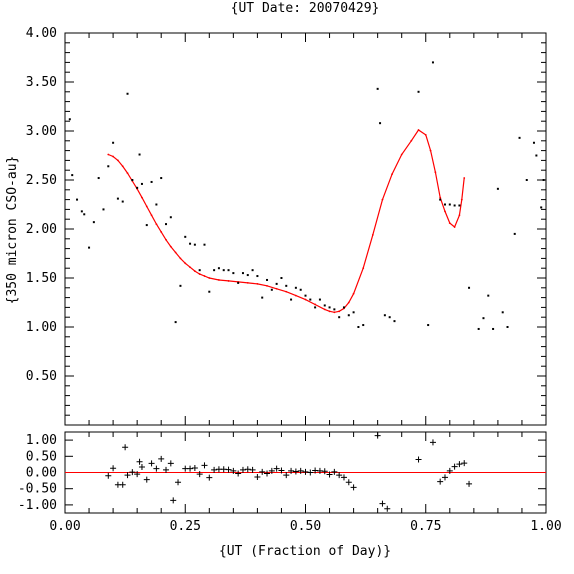  I want to click on residual-y-tick-label: 0.00, so click(41, 473).